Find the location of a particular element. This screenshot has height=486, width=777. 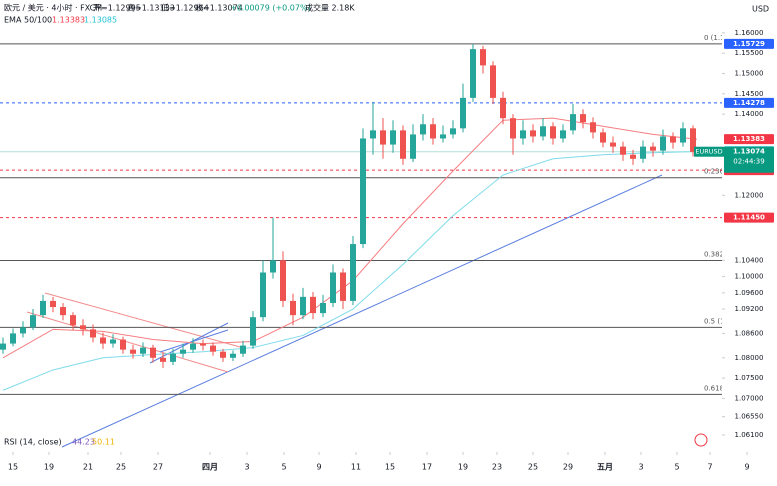

y-tick-label: 1.14500 is located at coordinates (749, 94).